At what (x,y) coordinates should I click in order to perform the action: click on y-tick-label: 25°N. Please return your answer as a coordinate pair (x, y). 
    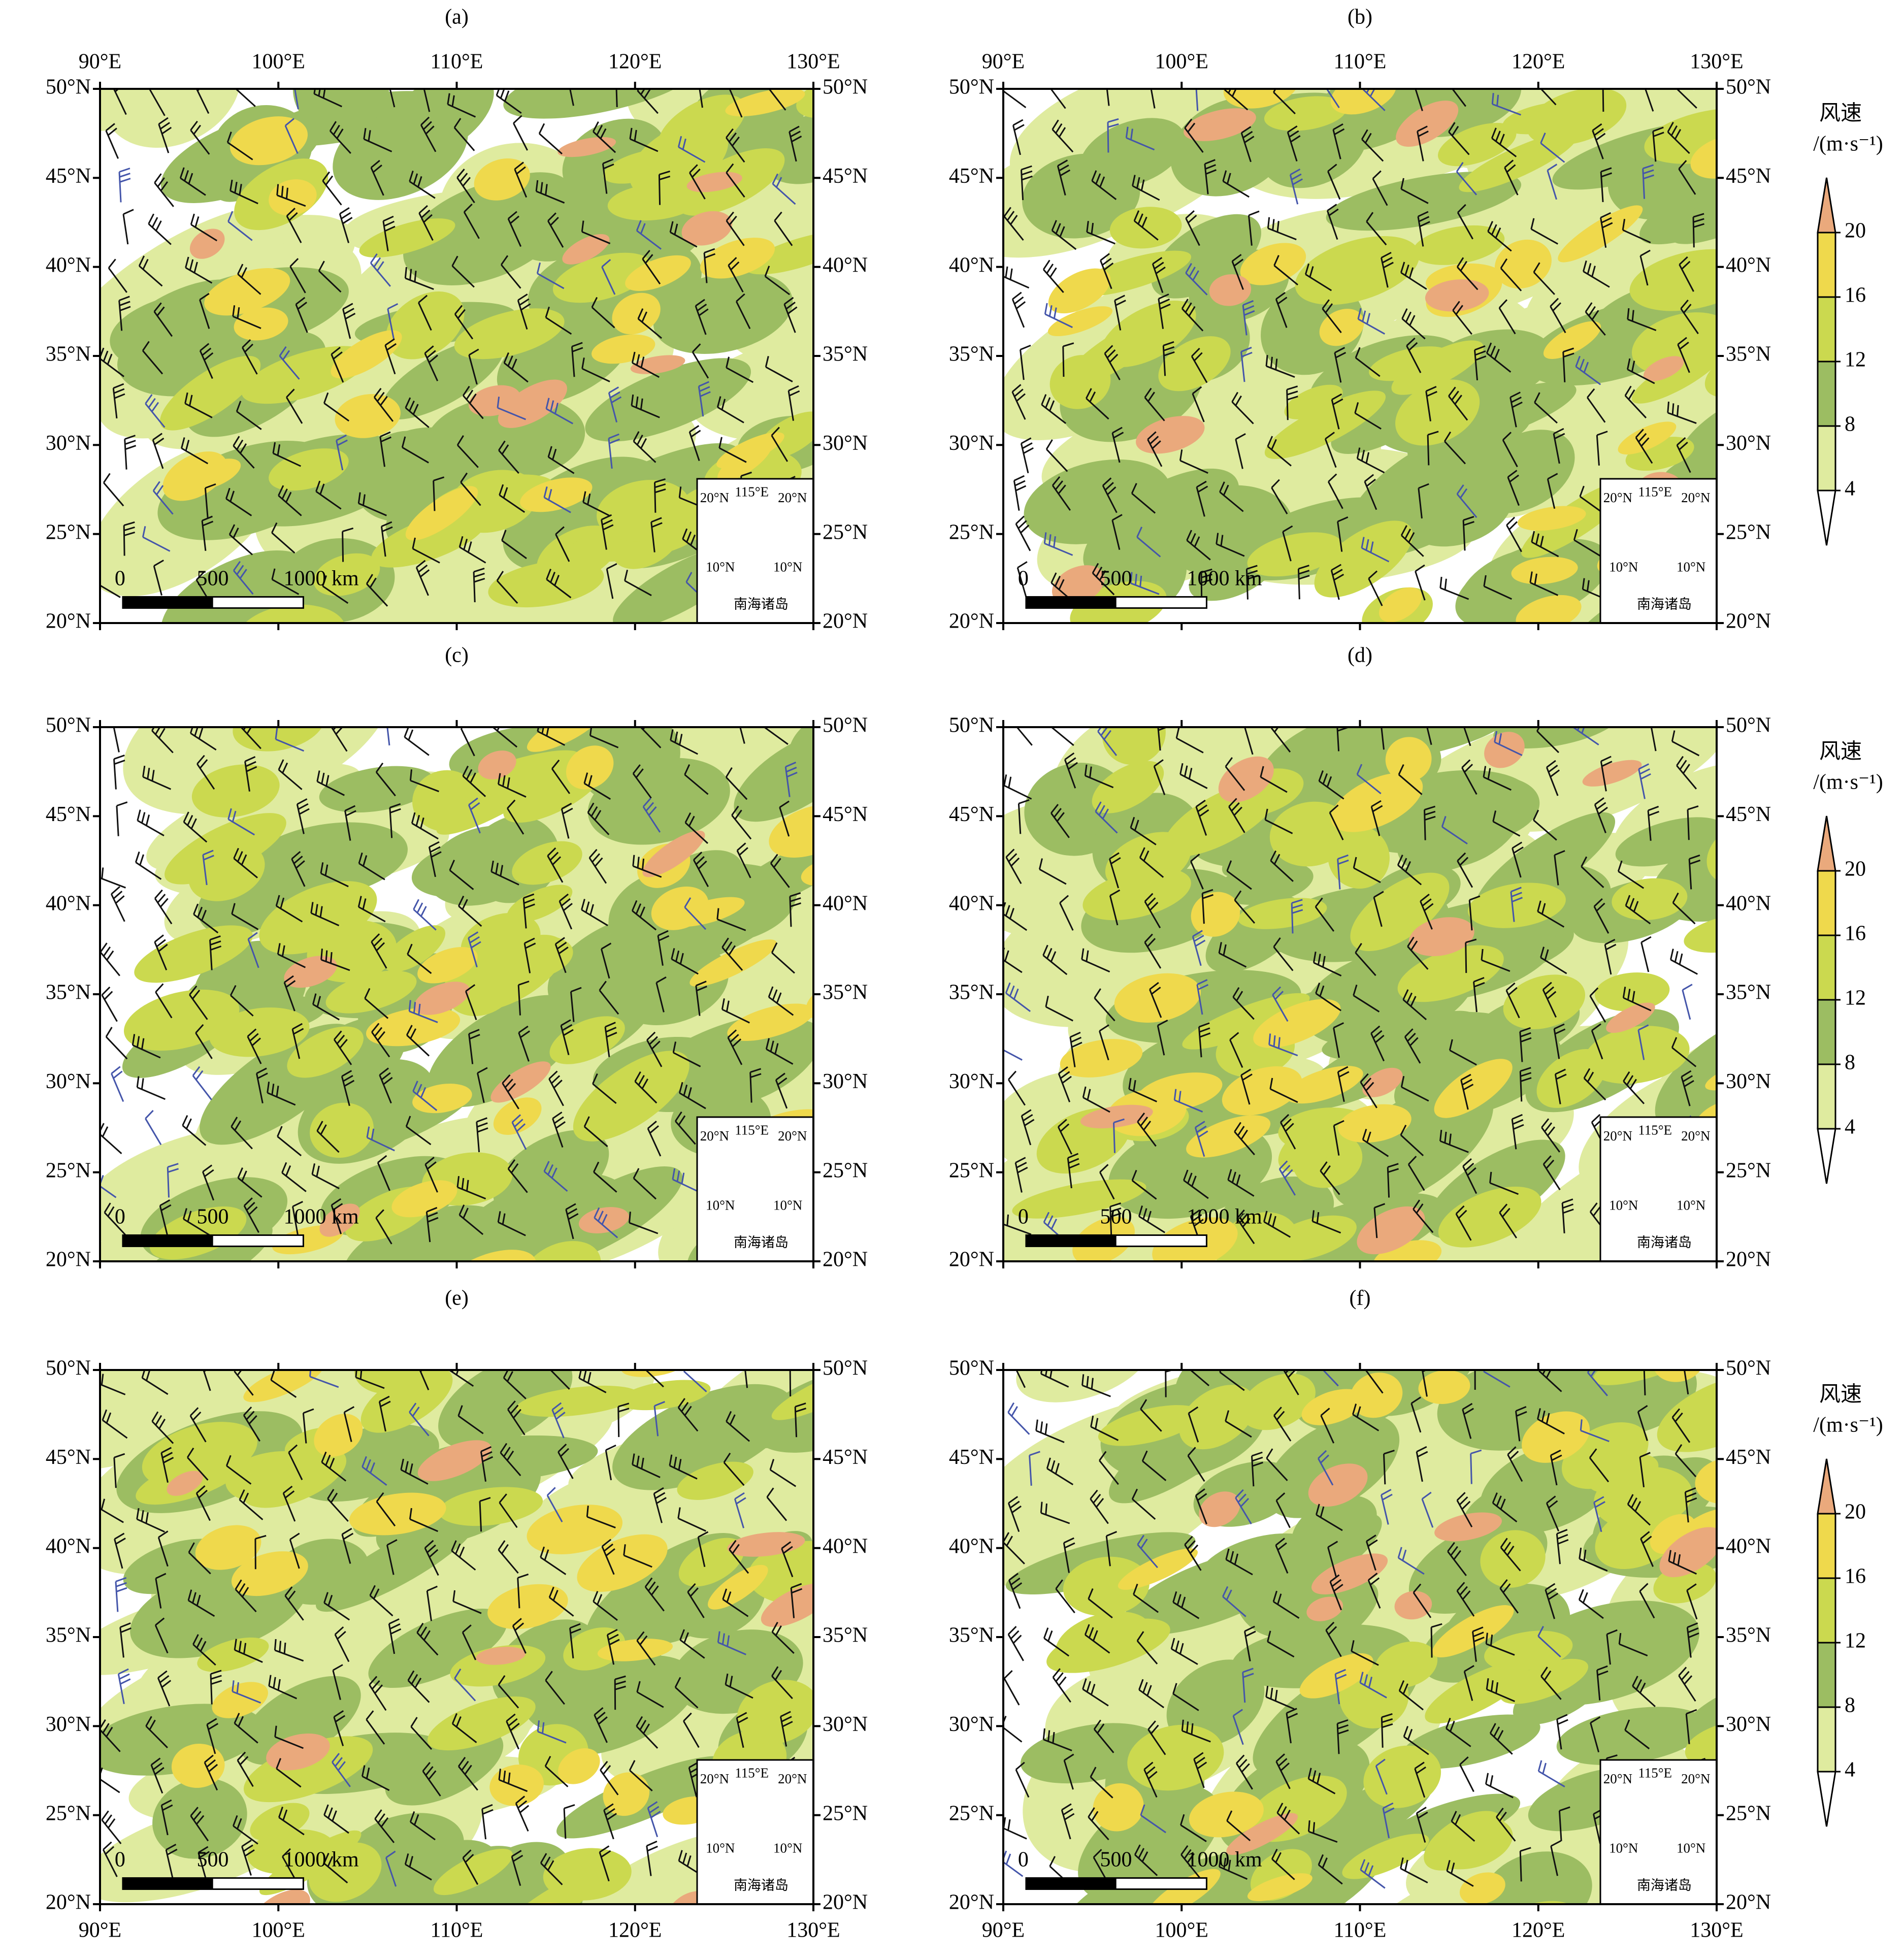
    Looking at the image, I should click on (846, 532).